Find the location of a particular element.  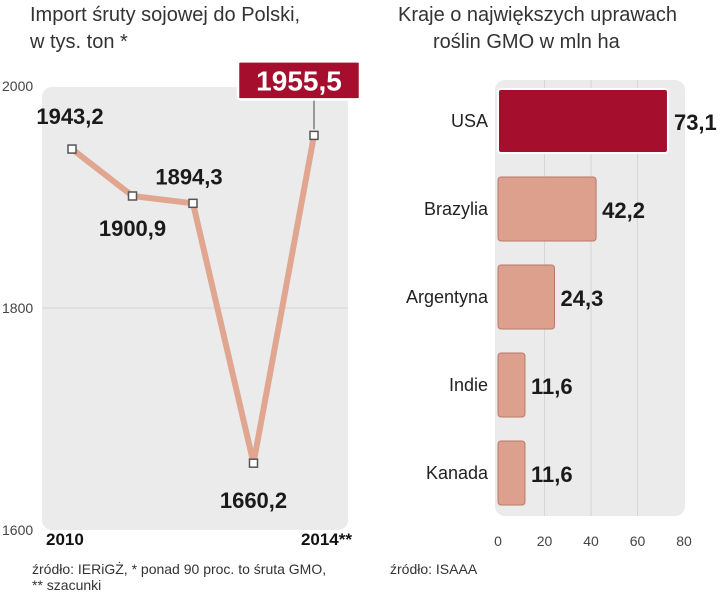

bar-chart-x-tick: 20 is located at coordinates (545, 541).